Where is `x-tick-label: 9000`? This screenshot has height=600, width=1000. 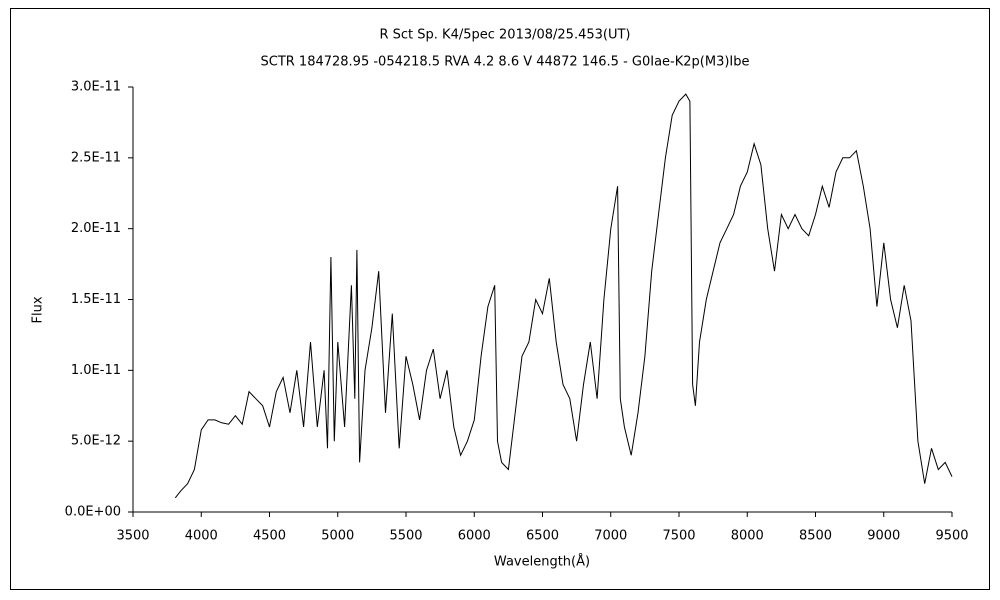 x-tick-label: 9000 is located at coordinates (883, 536).